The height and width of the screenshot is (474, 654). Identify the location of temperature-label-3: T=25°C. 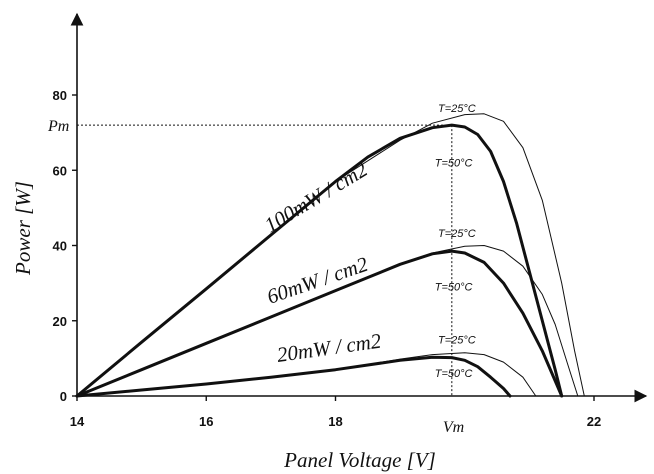
(457, 234).